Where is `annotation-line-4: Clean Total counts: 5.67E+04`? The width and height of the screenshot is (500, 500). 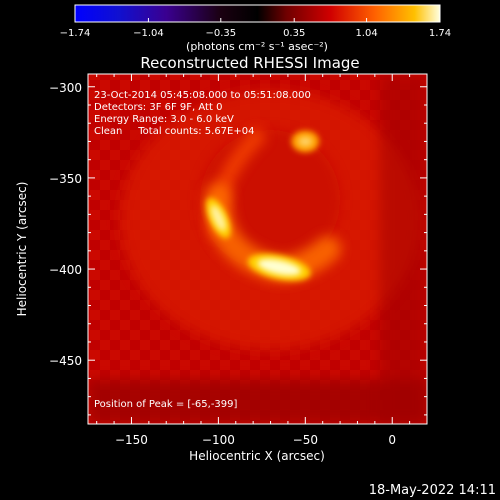
annotation-line-4: Clean Total counts: 5.67E+04 is located at coordinates (174, 131).